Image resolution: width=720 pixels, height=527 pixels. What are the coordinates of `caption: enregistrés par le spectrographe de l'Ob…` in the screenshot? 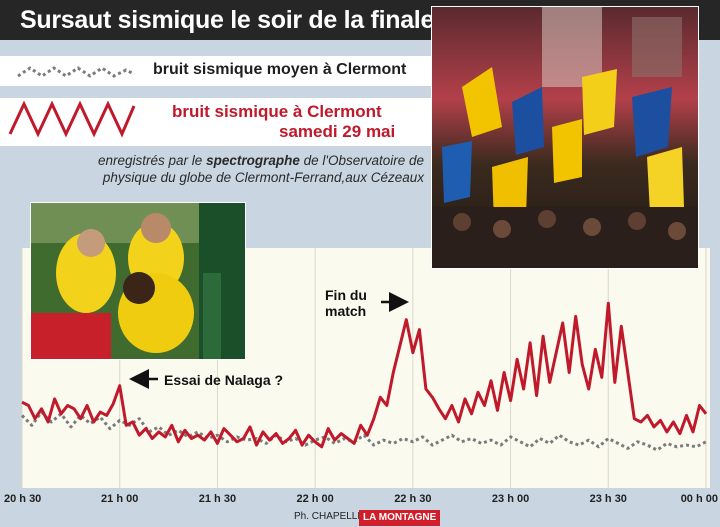 It's located at (242, 169).